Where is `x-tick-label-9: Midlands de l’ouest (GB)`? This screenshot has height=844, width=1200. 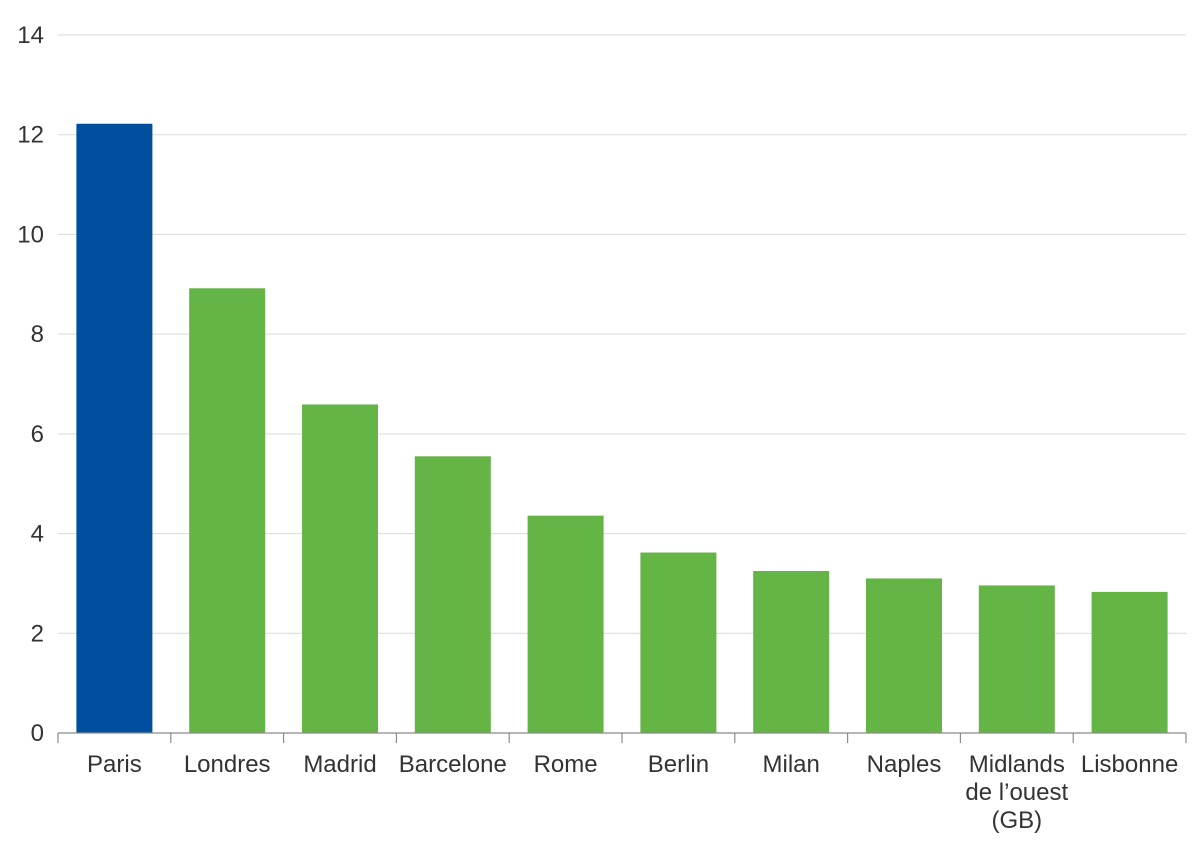
x-tick-label-9: Midlands de l’ouest (GB) is located at coordinates (1016, 792).